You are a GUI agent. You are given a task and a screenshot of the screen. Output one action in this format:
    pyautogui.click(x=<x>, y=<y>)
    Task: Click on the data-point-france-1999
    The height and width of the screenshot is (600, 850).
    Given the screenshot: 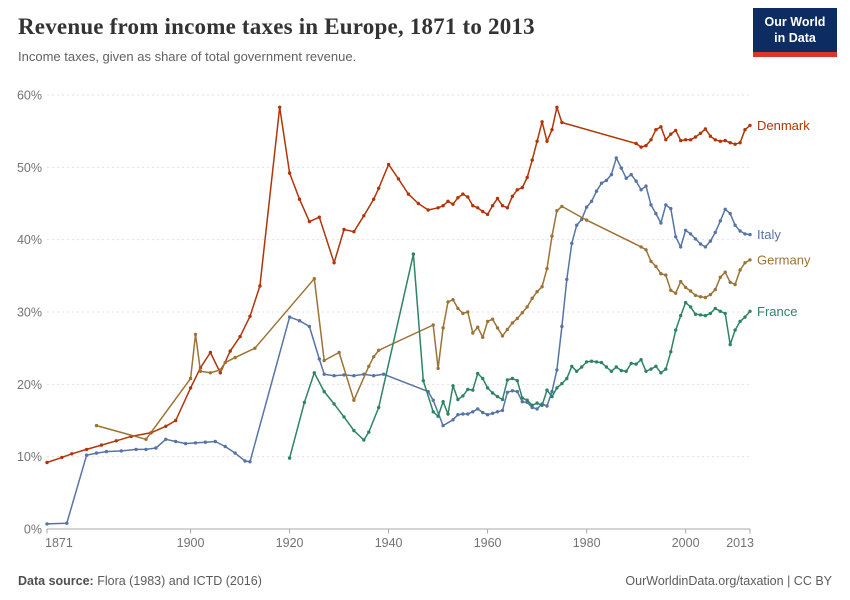 What is the action you would take?
    pyautogui.click(x=681, y=315)
    